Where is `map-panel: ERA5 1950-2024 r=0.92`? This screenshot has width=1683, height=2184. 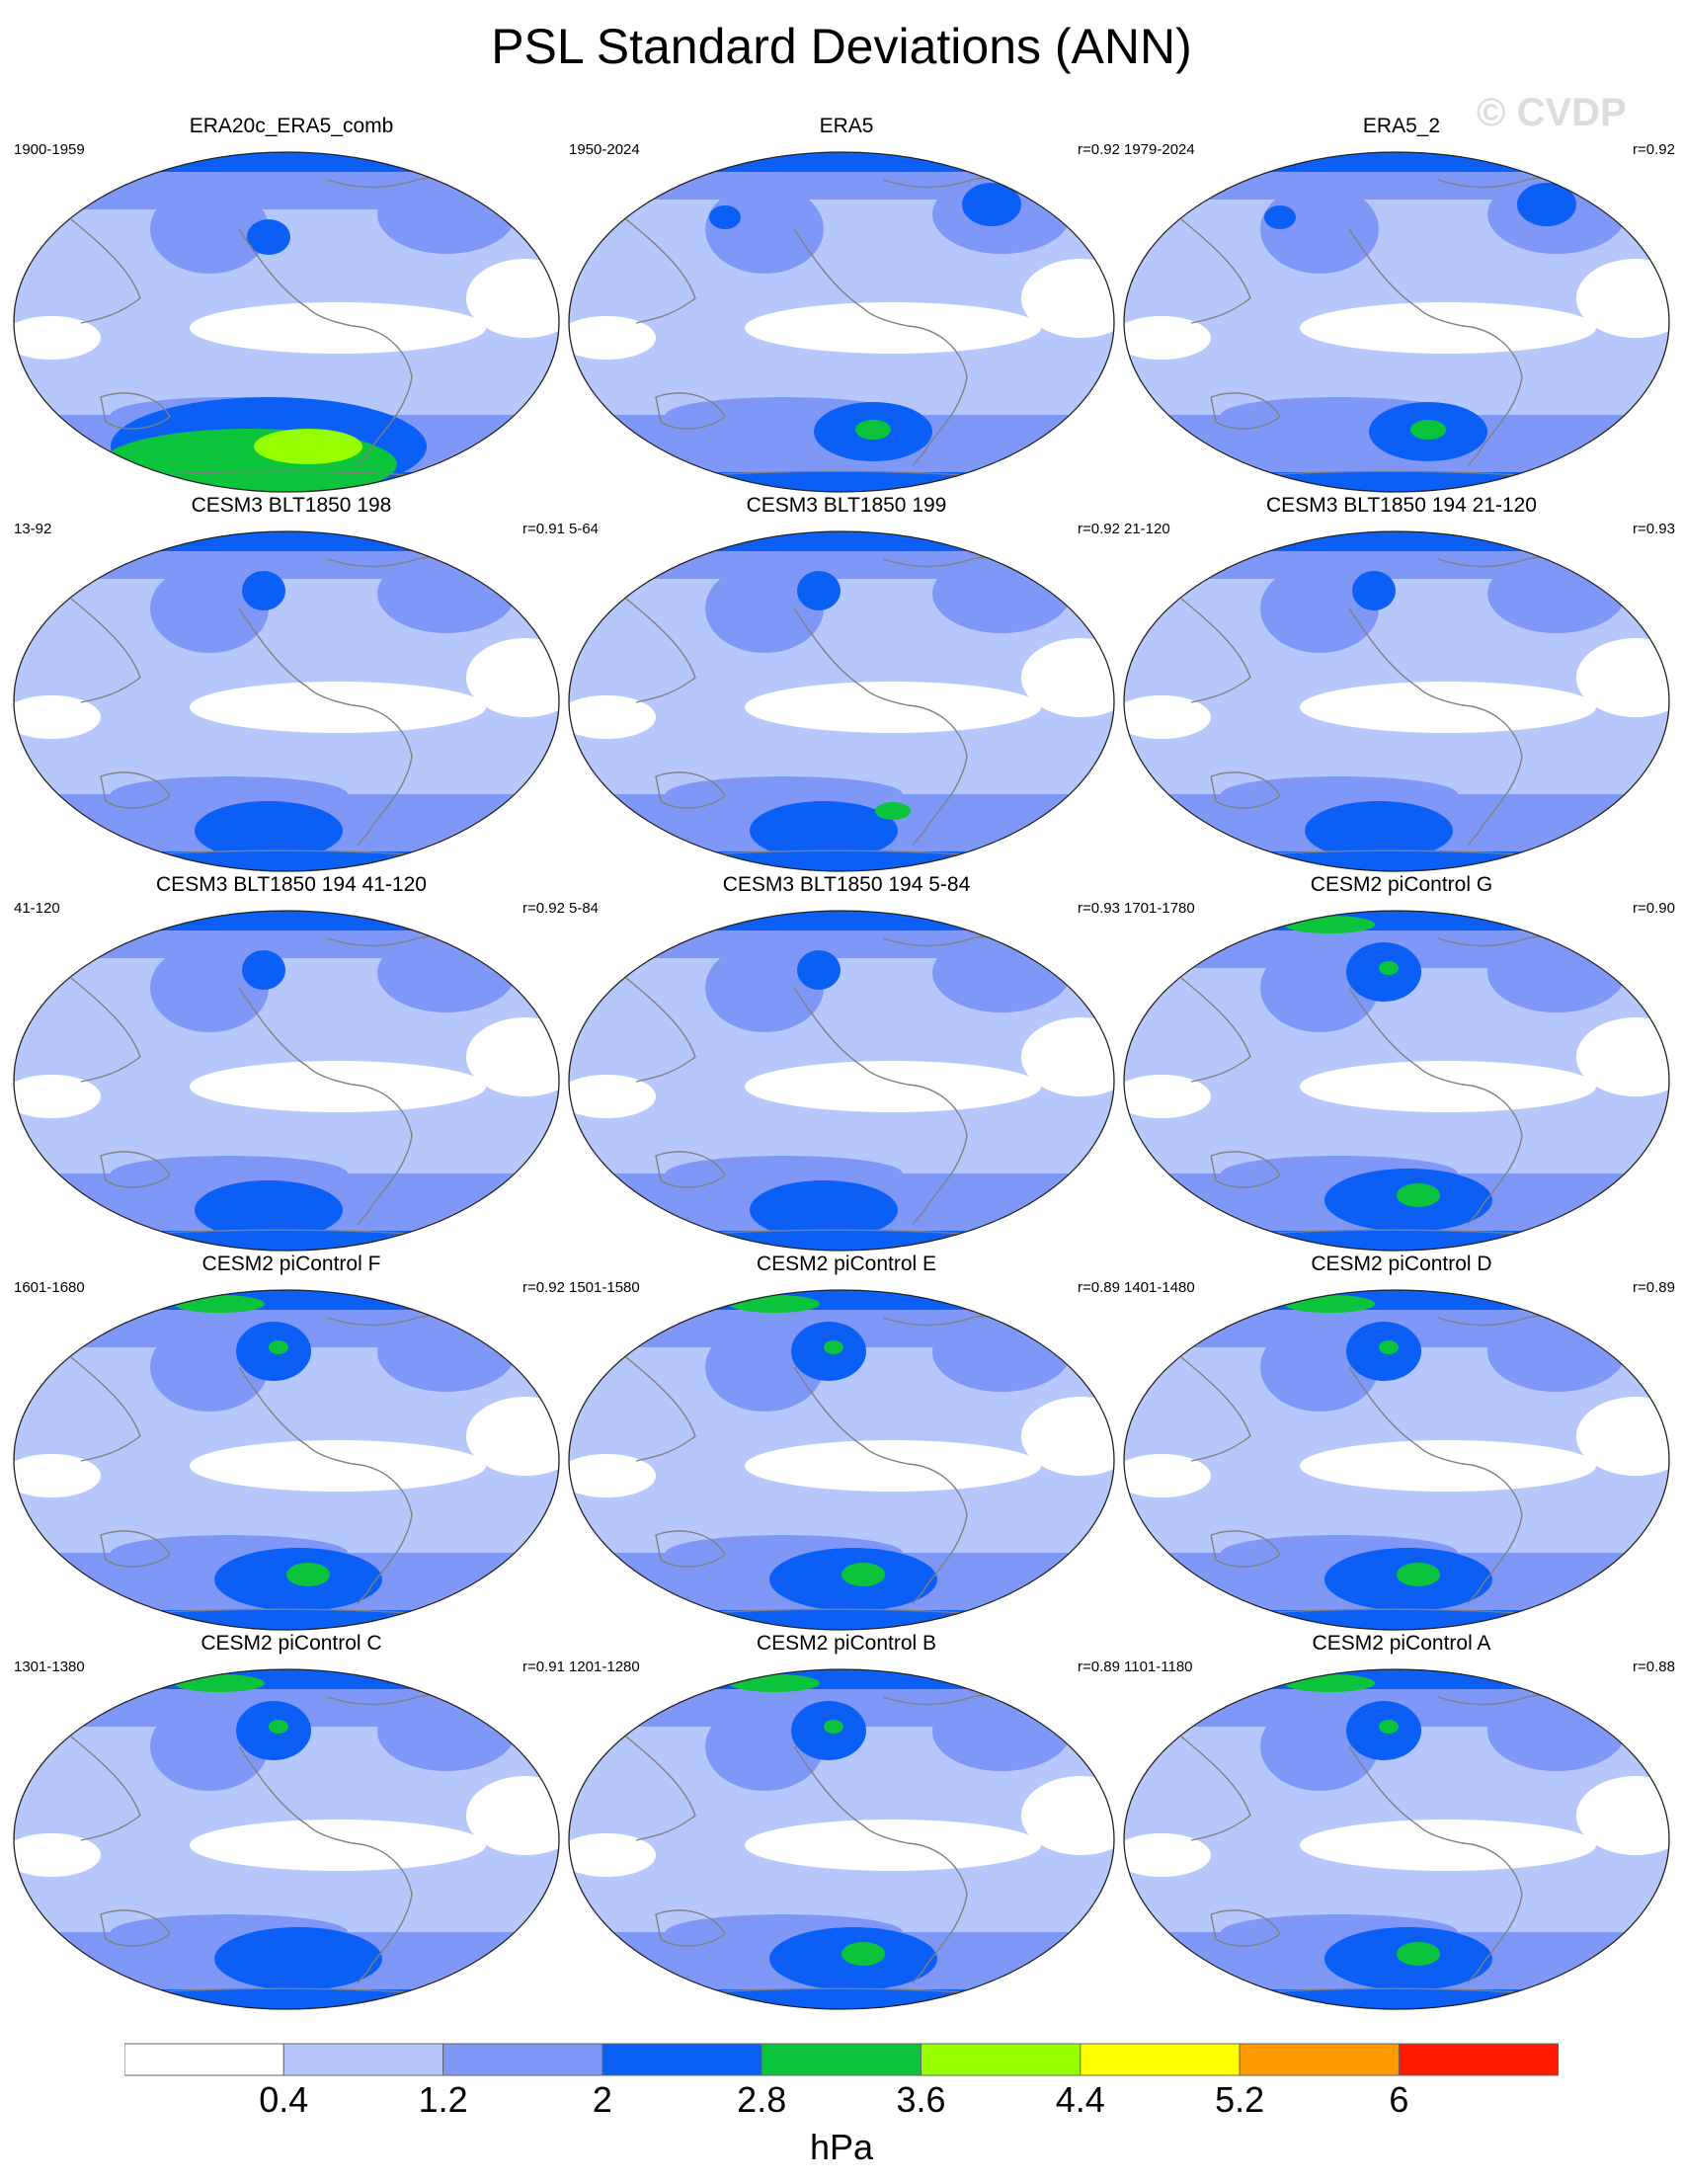 map-panel: ERA5 1950-2024 r=0.92 is located at coordinates (846, 304).